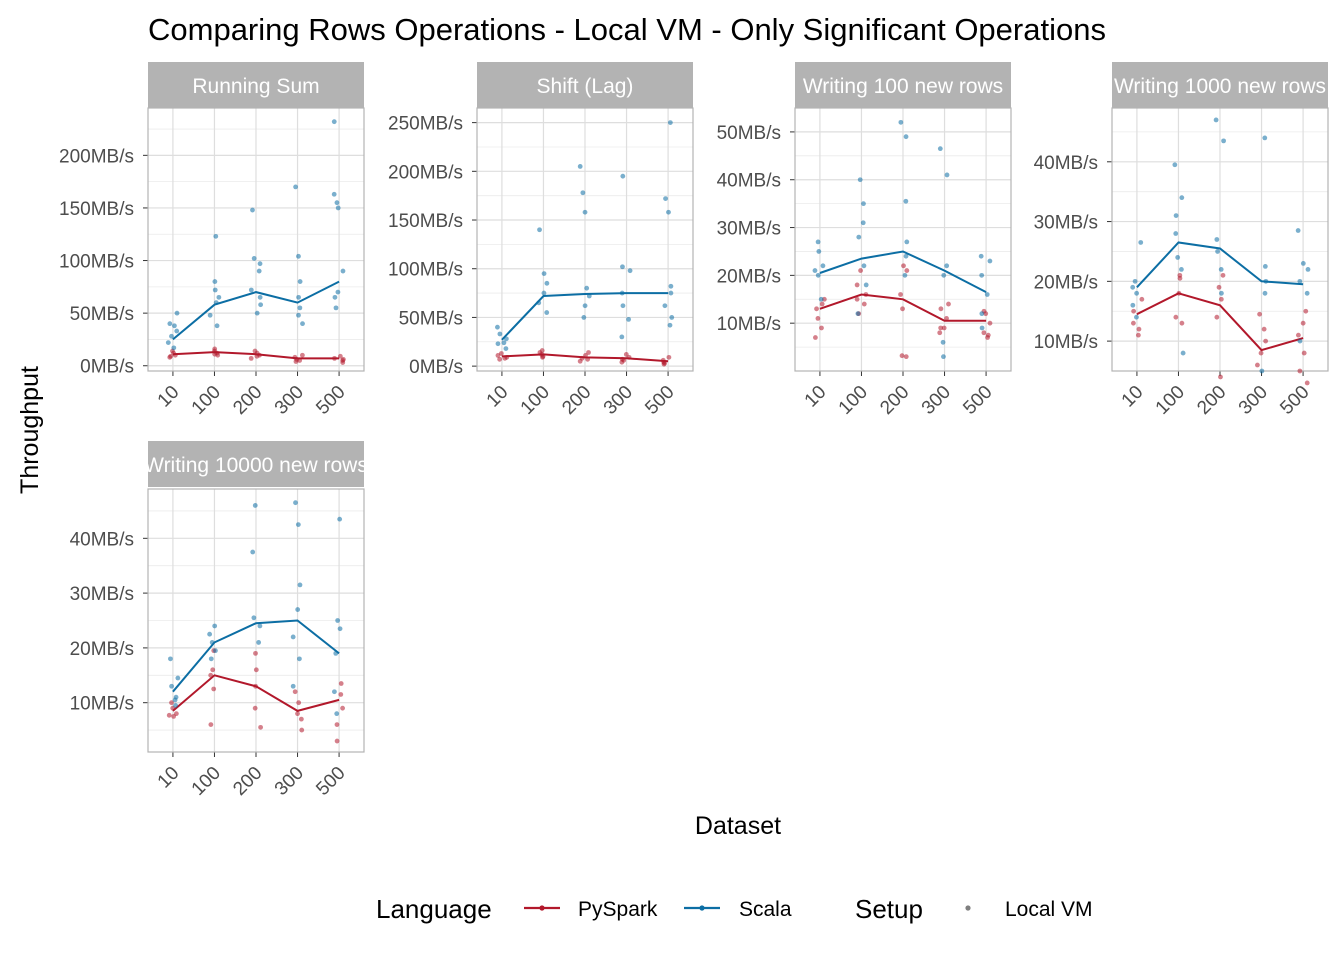  What do you see at coordinates (425, 221) in the screenshot?
I see `y-tick-label: 150MB/s` at bounding box center [425, 221].